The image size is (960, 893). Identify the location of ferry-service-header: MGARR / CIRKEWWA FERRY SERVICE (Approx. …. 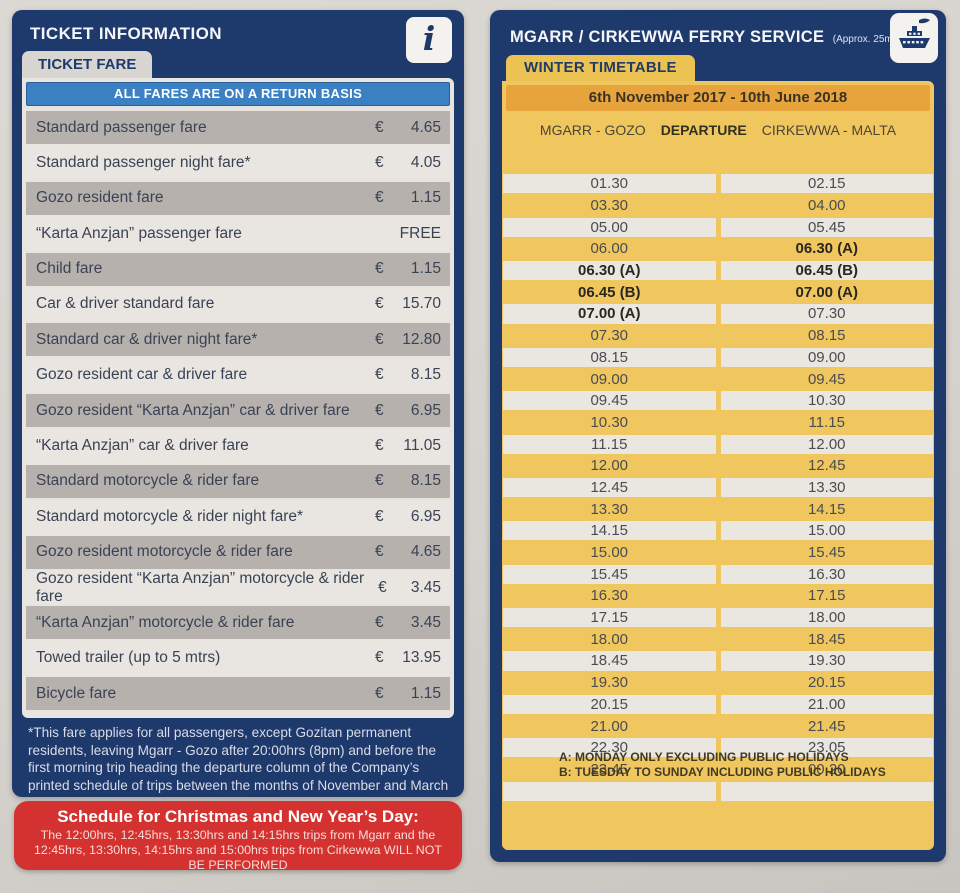
(709, 37).